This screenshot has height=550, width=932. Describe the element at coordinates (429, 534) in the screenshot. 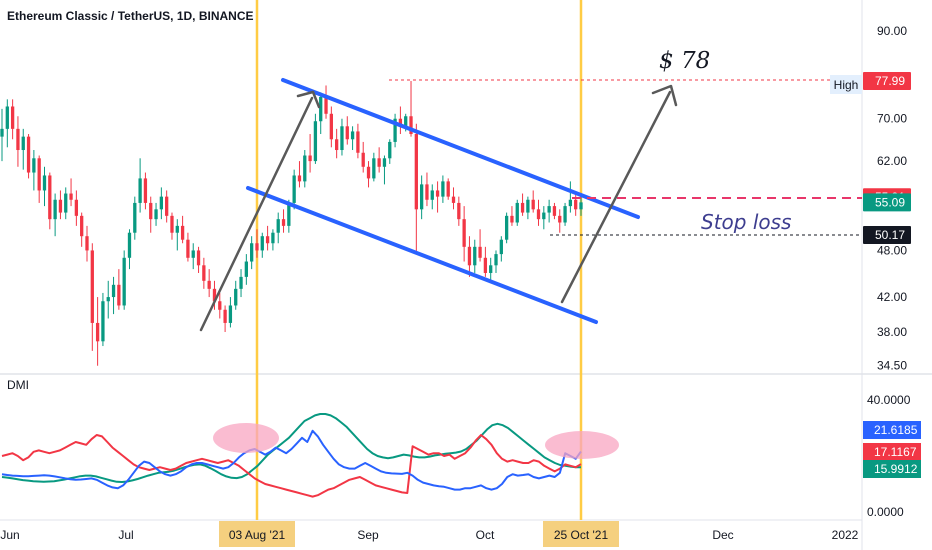

I see `time-axis: Jun Jul 03 Aug '21 Sep Oct 25 Oct '21 Dec 2022` at that location.